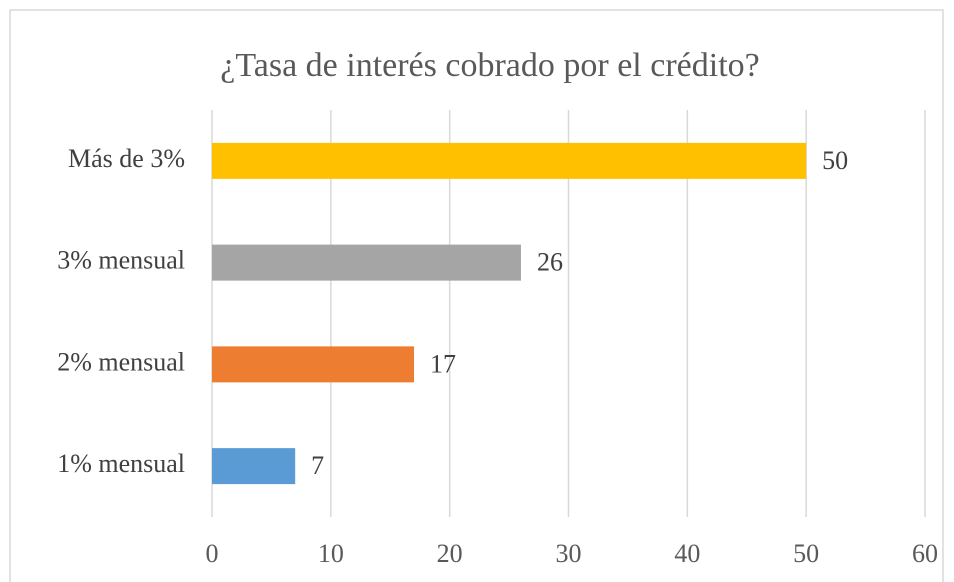 Image resolution: width=954 pixels, height=582 pixels. I want to click on y-tick-label: Más de 3%, so click(126, 158).